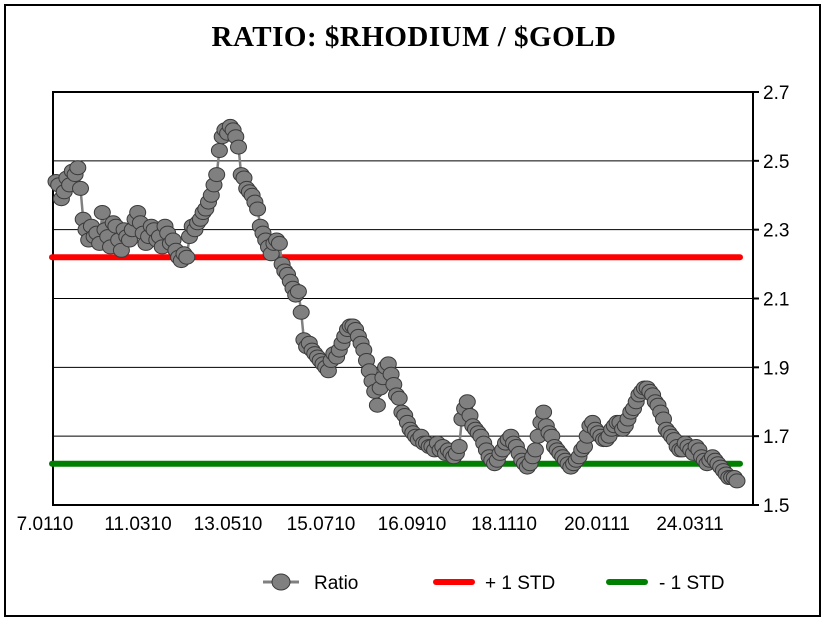 This screenshot has width=829, height=624. What do you see at coordinates (689, 524) in the screenshot?
I see `x-tick-label: 24.0311` at bounding box center [689, 524].